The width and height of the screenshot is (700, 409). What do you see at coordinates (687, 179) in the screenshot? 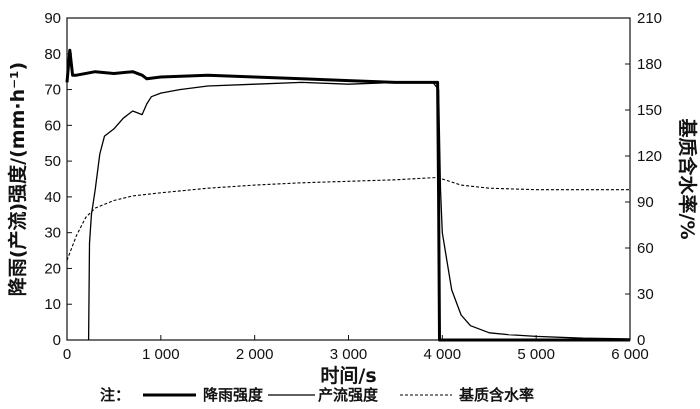
I see `y2-axis-title: 基质含水率/%` at bounding box center [687, 179].